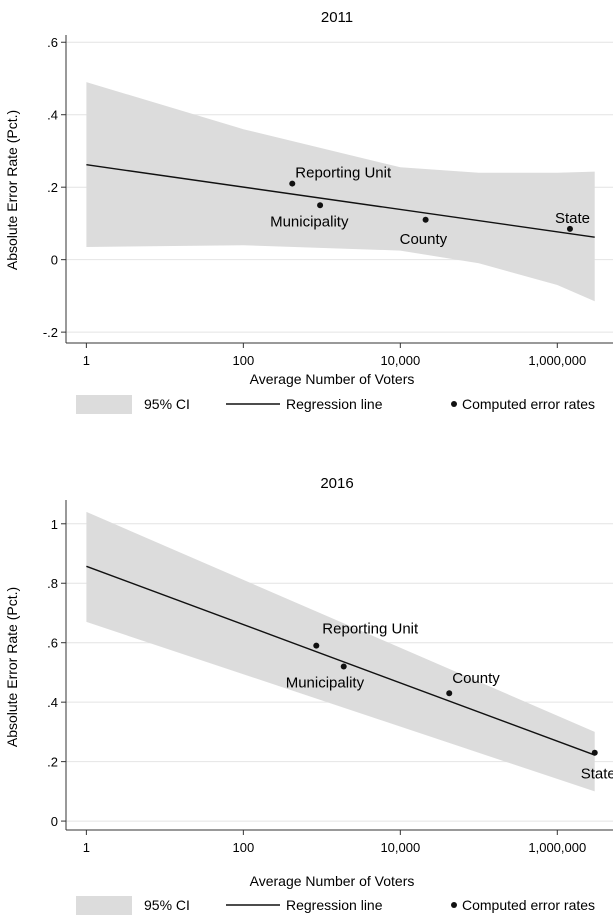 This screenshot has width=613, height=920. What do you see at coordinates (340, 201) in the screenshot?
I see `regression-line` at bounding box center [340, 201].